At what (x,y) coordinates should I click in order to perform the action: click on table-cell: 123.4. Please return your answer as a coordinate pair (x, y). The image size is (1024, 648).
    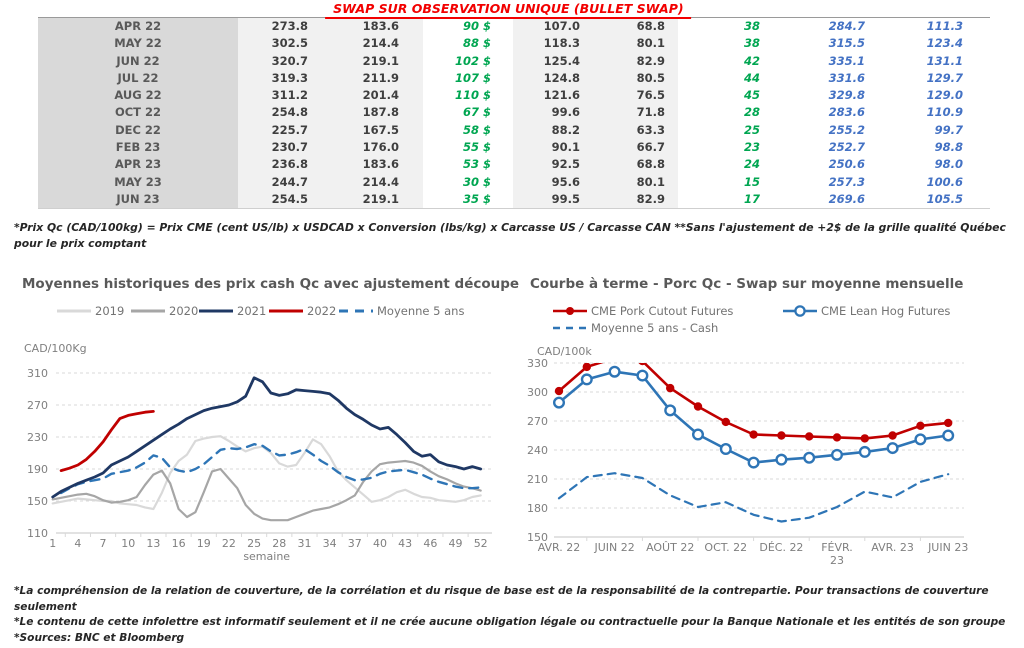
    Looking at the image, I should click on (944, 43).